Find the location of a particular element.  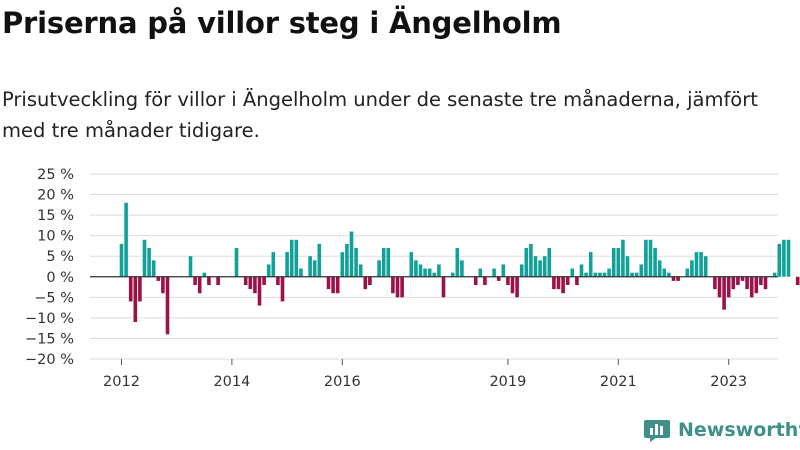

chart-title: Priserna på villor steg i Ängelholm is located at coordinates (282, 23).